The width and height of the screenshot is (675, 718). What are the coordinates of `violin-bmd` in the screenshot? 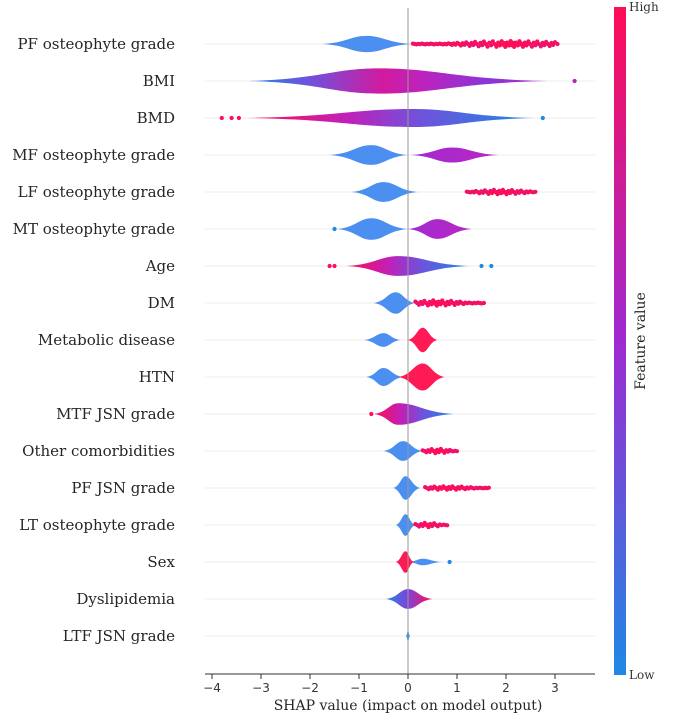 It's located at (382, 118).